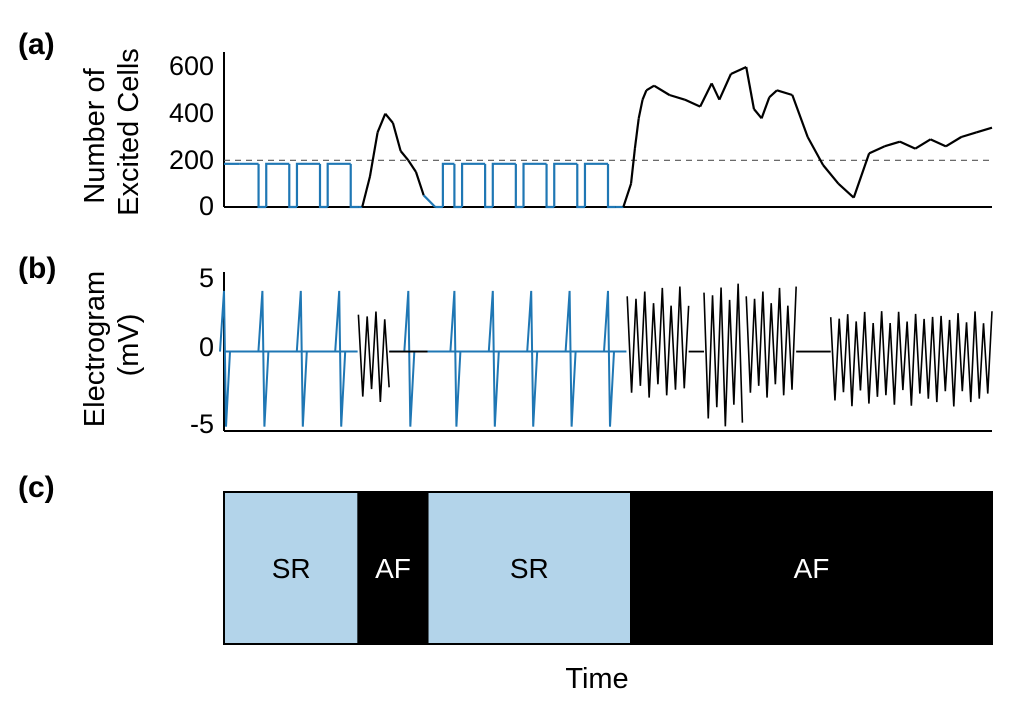 This screenshot has height=708, width=1035. Describe the element at coordinates (191, 66) in the screenshot. I see `y-tick-a-600: 600` at that location.